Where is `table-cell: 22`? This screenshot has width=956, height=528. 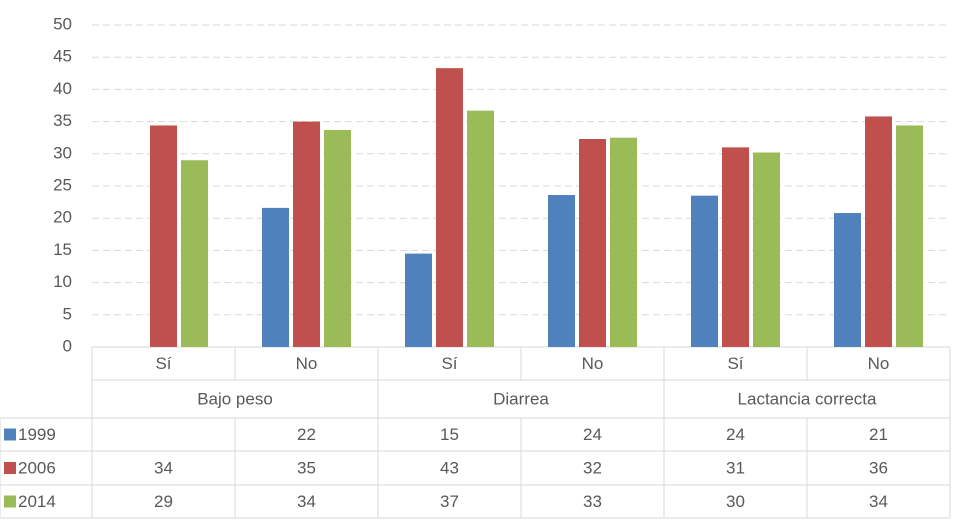
table-cell: 22 is located at coordinates (306, 434).